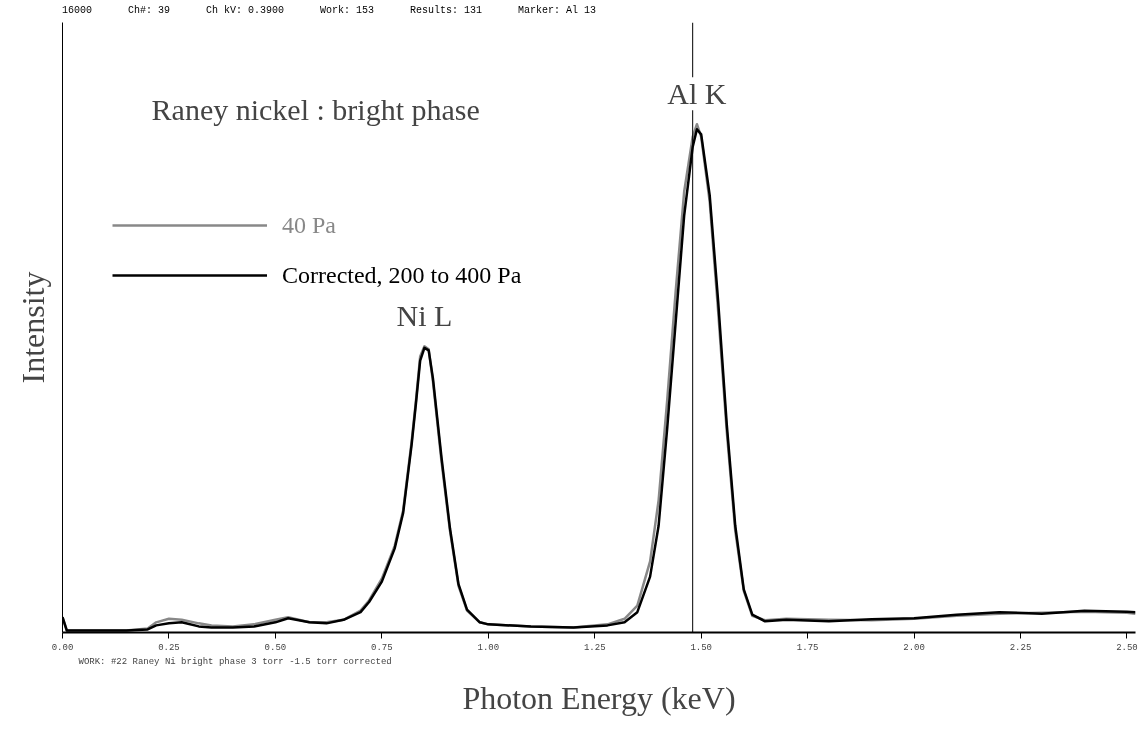  I want to click on text: 16000, so click(77, 11).